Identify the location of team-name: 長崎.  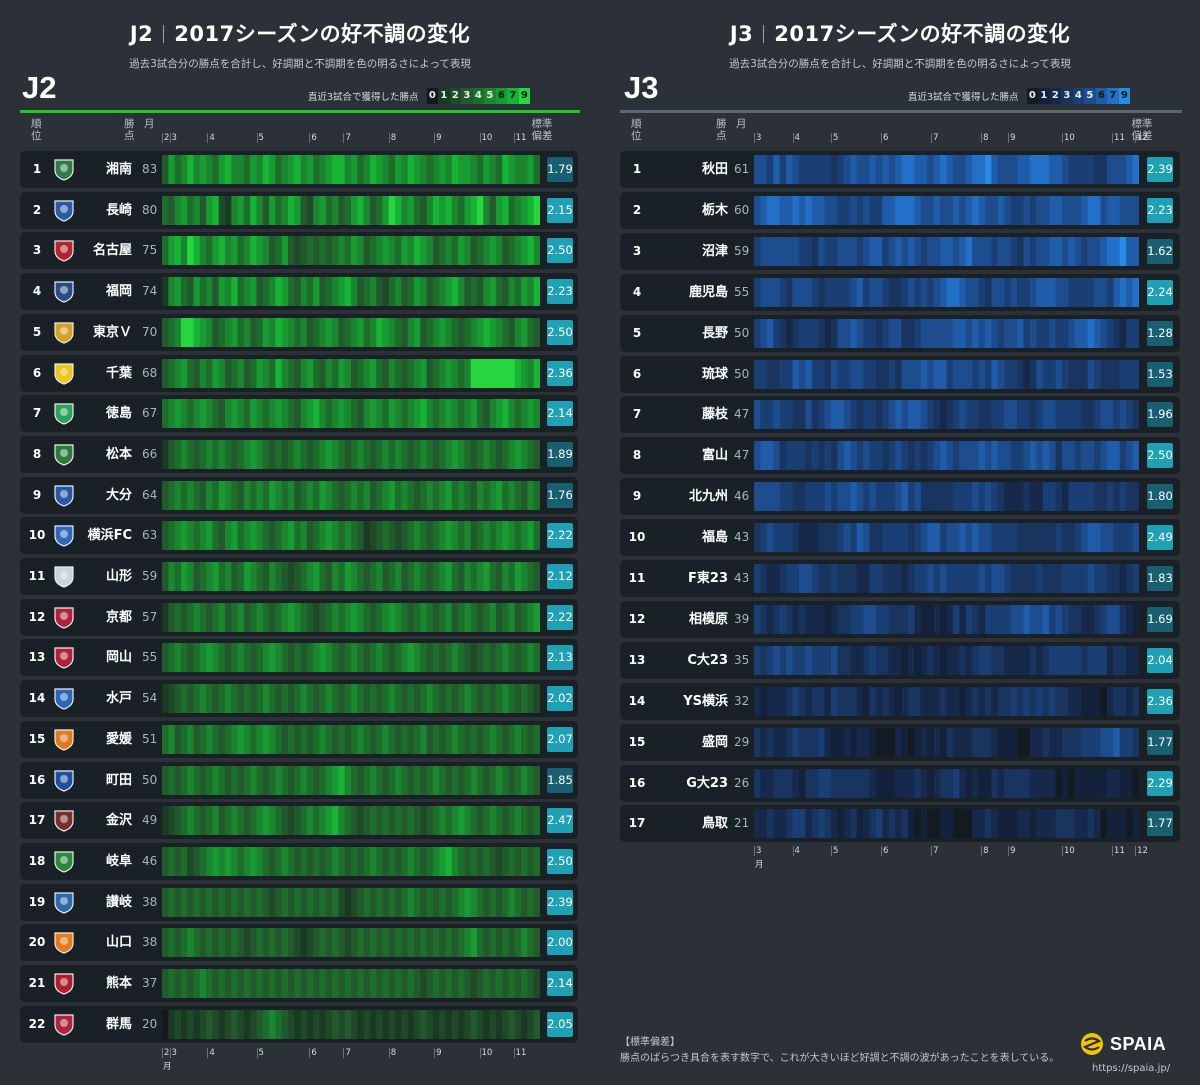
(118, 210).